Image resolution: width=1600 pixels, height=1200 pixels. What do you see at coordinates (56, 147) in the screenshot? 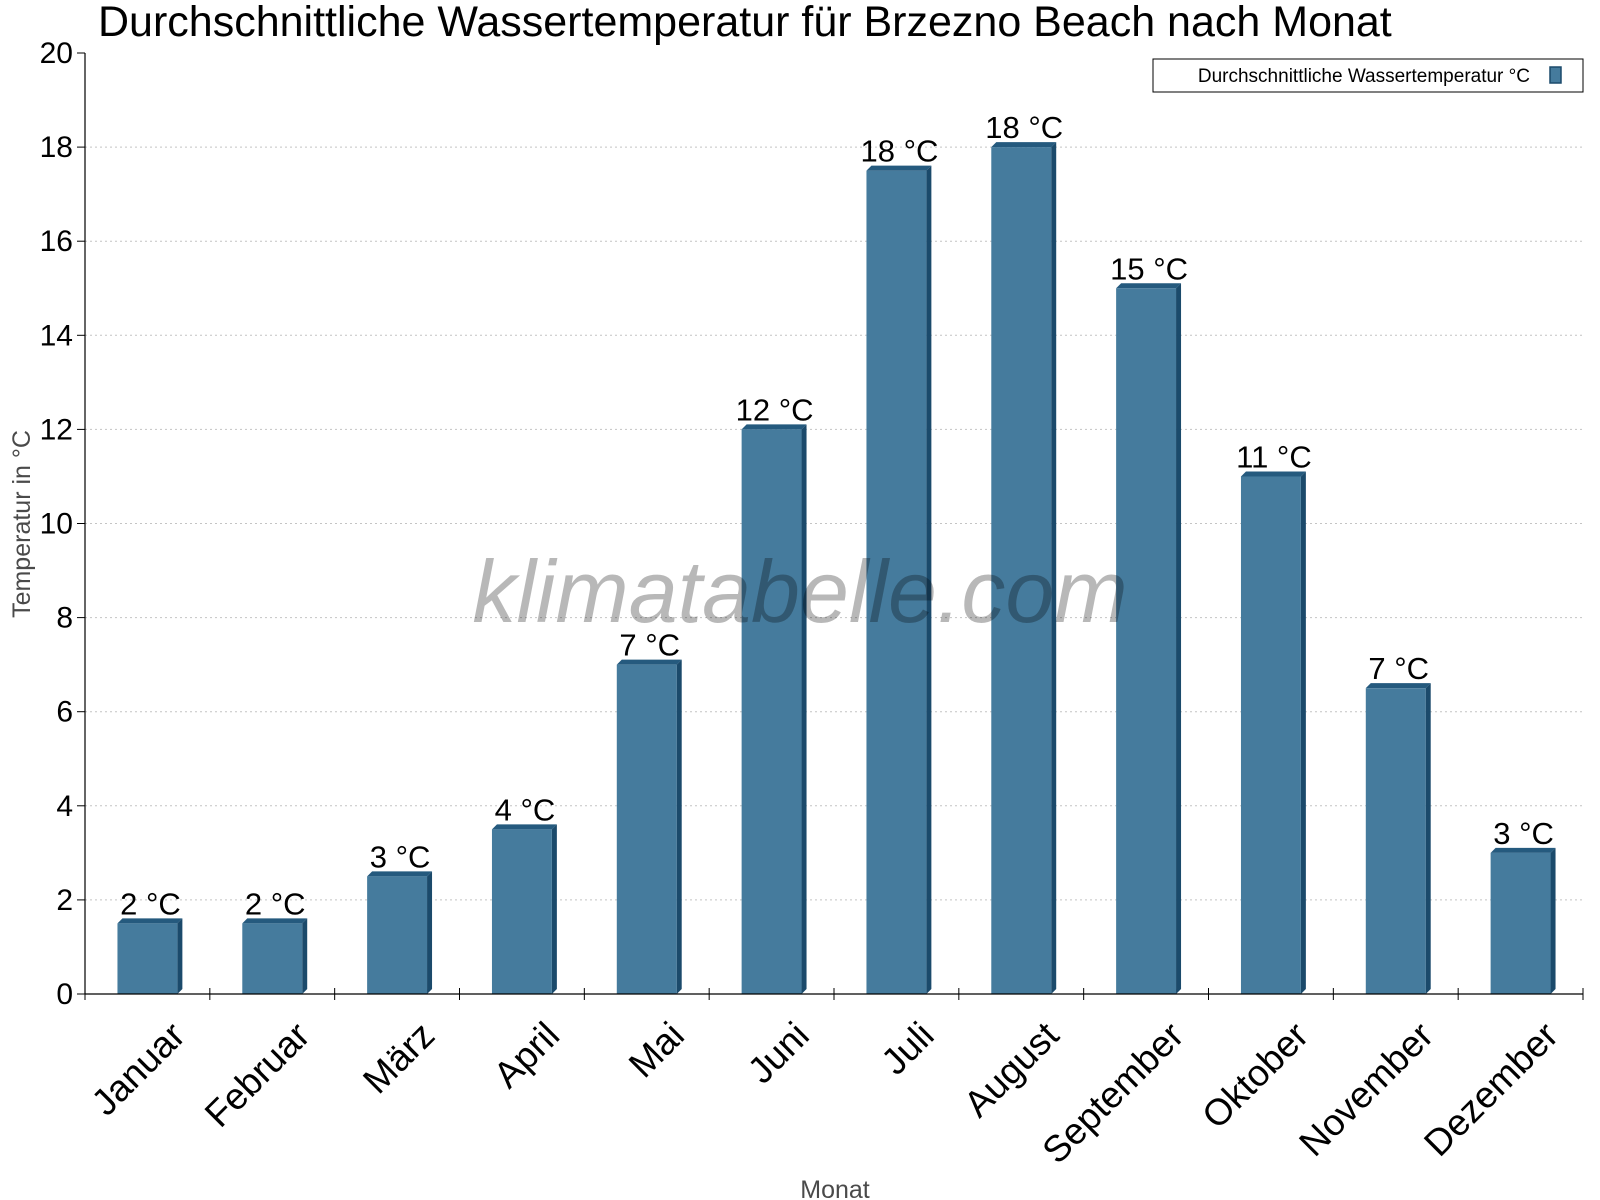
I see `y-tick-label: 18` at bounding box center [56, 147].